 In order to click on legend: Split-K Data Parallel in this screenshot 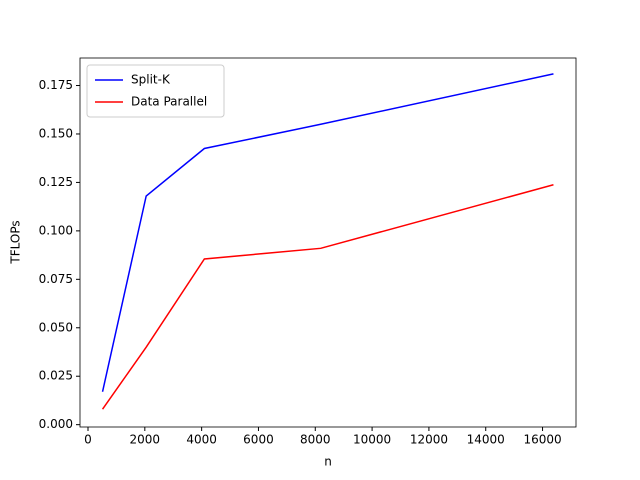, I will do `click(155, 91)`.